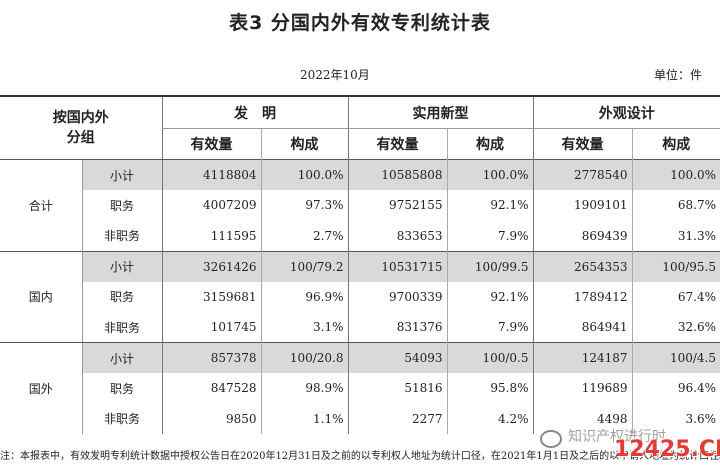 Image resolution: width=720 pixels, height=466 pixels. Describe the element at coordinates (41, 297) in the screenshot. I see `group-label-domestic: 国内` at that location.